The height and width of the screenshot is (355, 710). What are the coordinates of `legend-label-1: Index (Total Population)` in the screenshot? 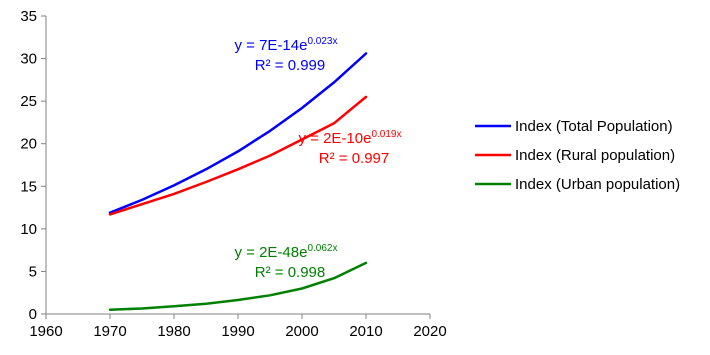 It's located at (594, 126).